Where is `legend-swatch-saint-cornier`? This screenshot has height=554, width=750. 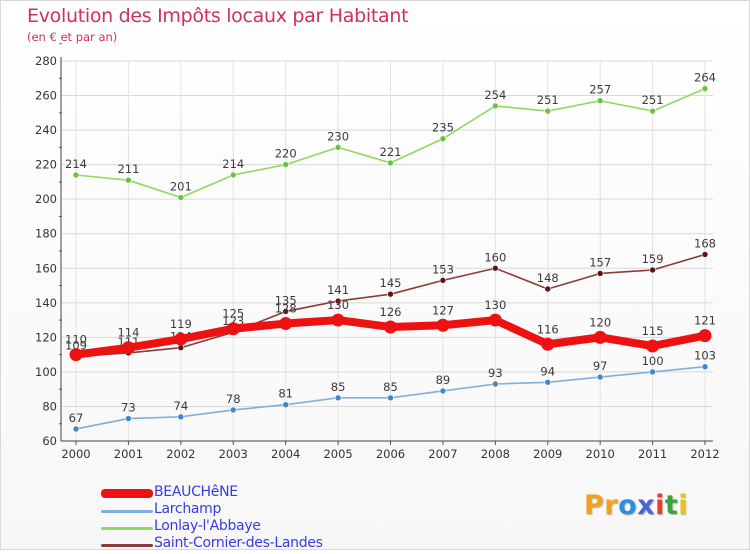 legend-swatch-saint-cornier is located at coordinates (127, 545).